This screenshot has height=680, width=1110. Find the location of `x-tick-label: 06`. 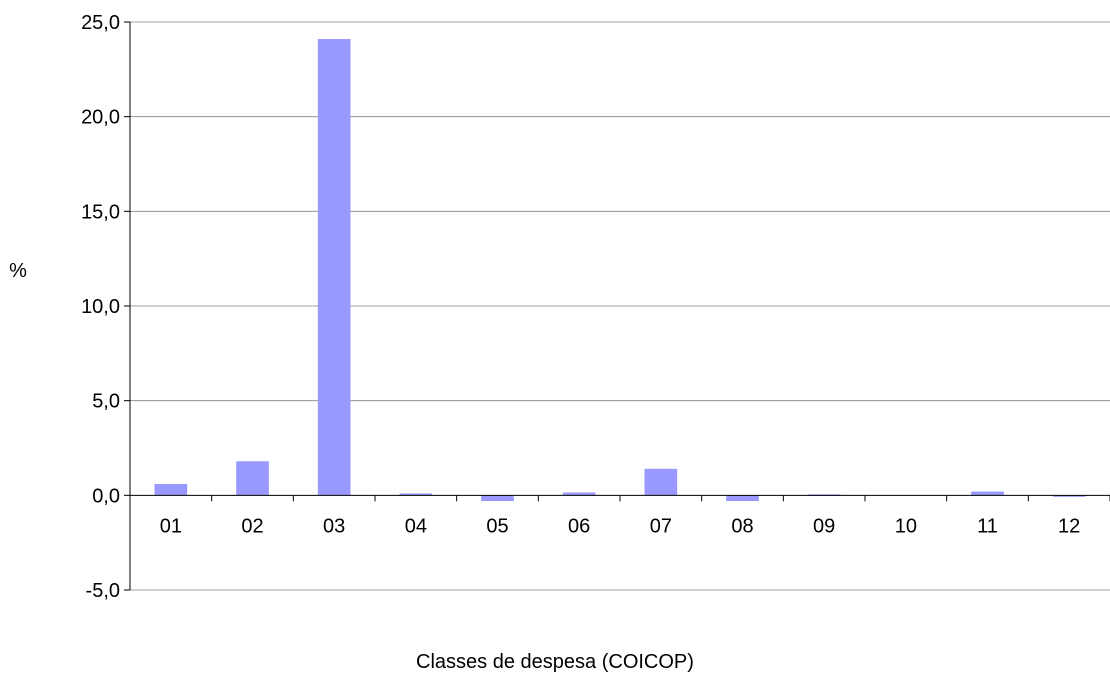

x-tick-label: 06 is located at coordinates (579, 526).